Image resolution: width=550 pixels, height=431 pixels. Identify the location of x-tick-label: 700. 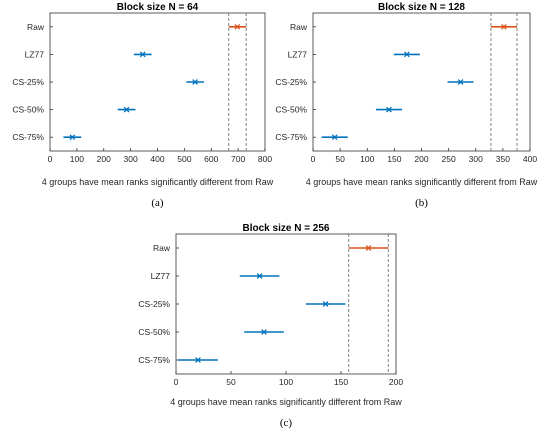
(238, 159).